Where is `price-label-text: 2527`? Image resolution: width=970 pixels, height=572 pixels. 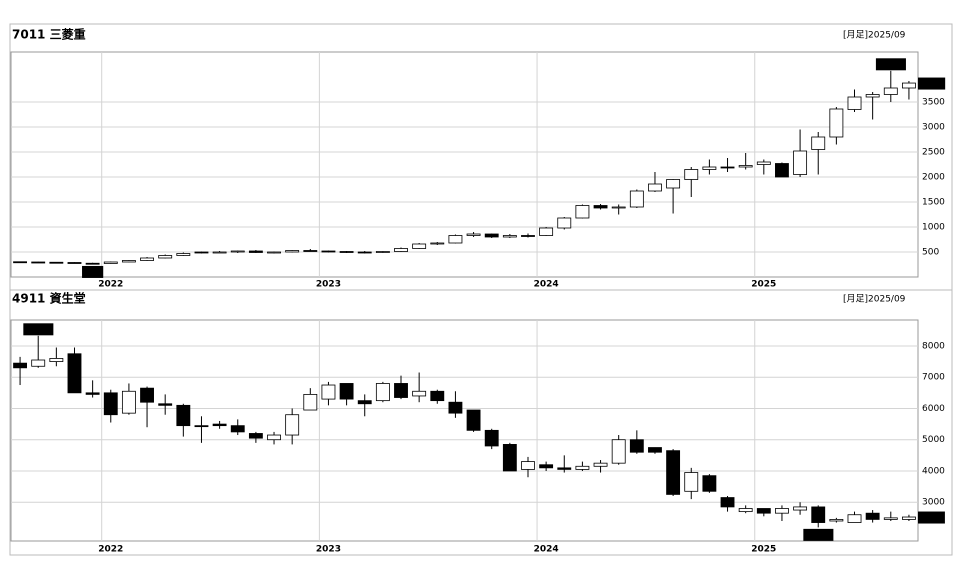 price-label-text: 2527 is located at coordinates (931, 518).